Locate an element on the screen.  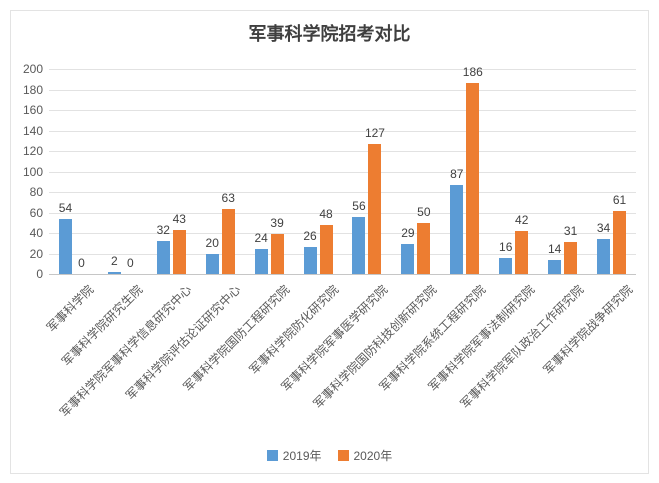
y-tick-label: 80 is located at coordinates (36, 192).